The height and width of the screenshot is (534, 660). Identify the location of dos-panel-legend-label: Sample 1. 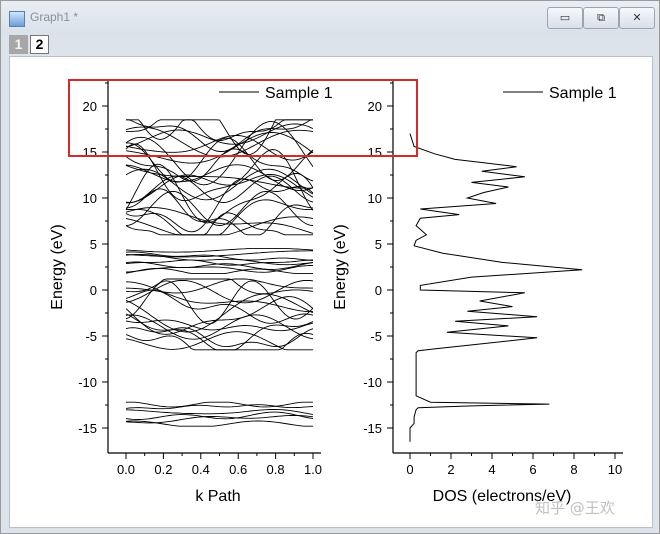
(583, 93).